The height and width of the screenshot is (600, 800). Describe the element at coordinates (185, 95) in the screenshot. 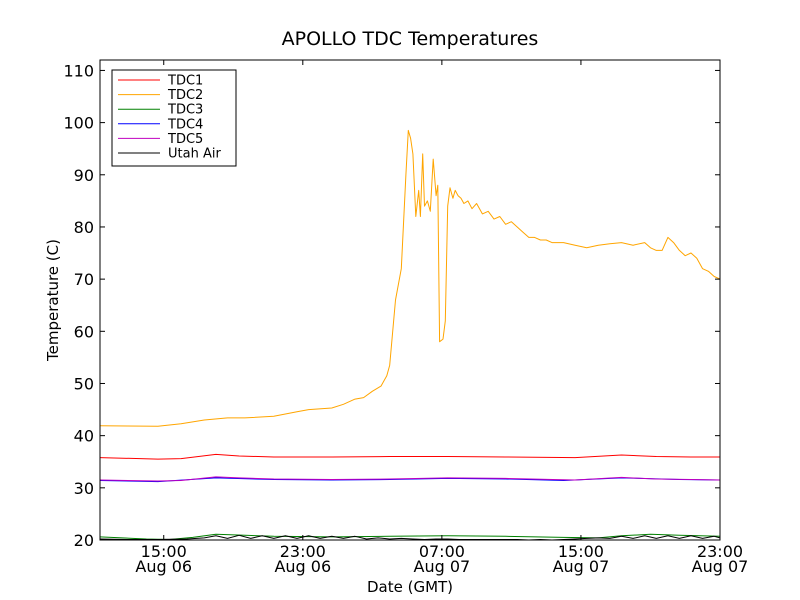

I see `legend-label: TDC2` at that location.